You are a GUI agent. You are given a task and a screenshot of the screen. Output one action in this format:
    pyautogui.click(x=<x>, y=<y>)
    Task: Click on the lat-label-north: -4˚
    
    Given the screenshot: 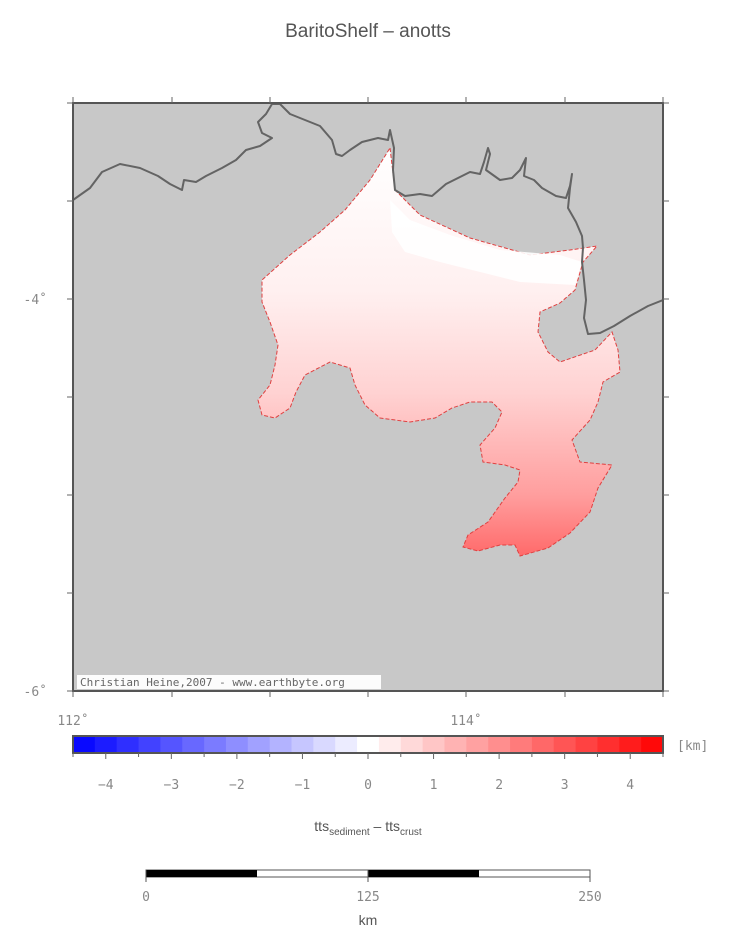 What is the action you would take?
    pyautogui.click(x=35, y=300)
    